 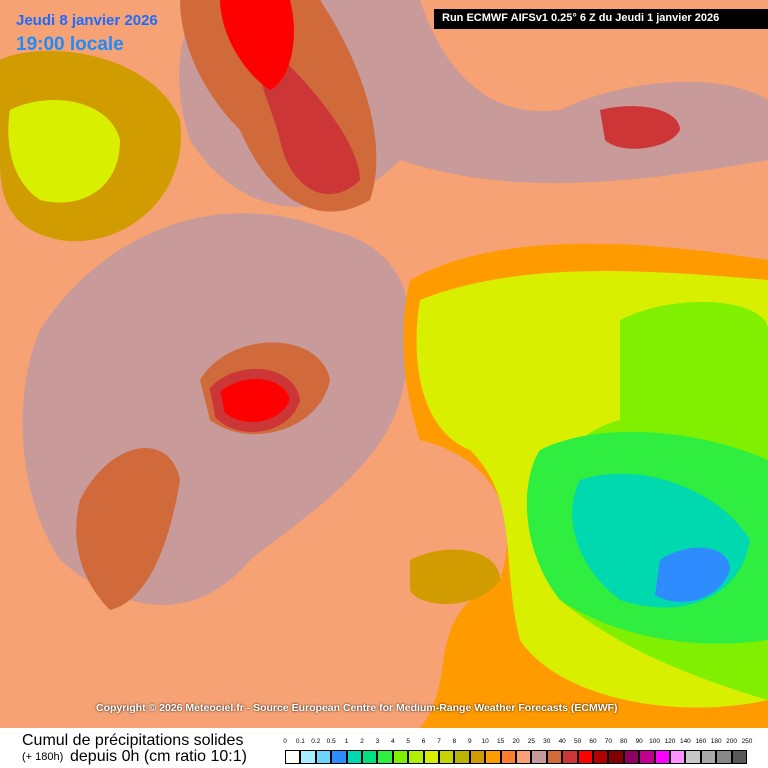 What do you see at coordinates (316, 741) in the screenshot?
I see `legend-label: 0.2` at bounding box center [316, 741].